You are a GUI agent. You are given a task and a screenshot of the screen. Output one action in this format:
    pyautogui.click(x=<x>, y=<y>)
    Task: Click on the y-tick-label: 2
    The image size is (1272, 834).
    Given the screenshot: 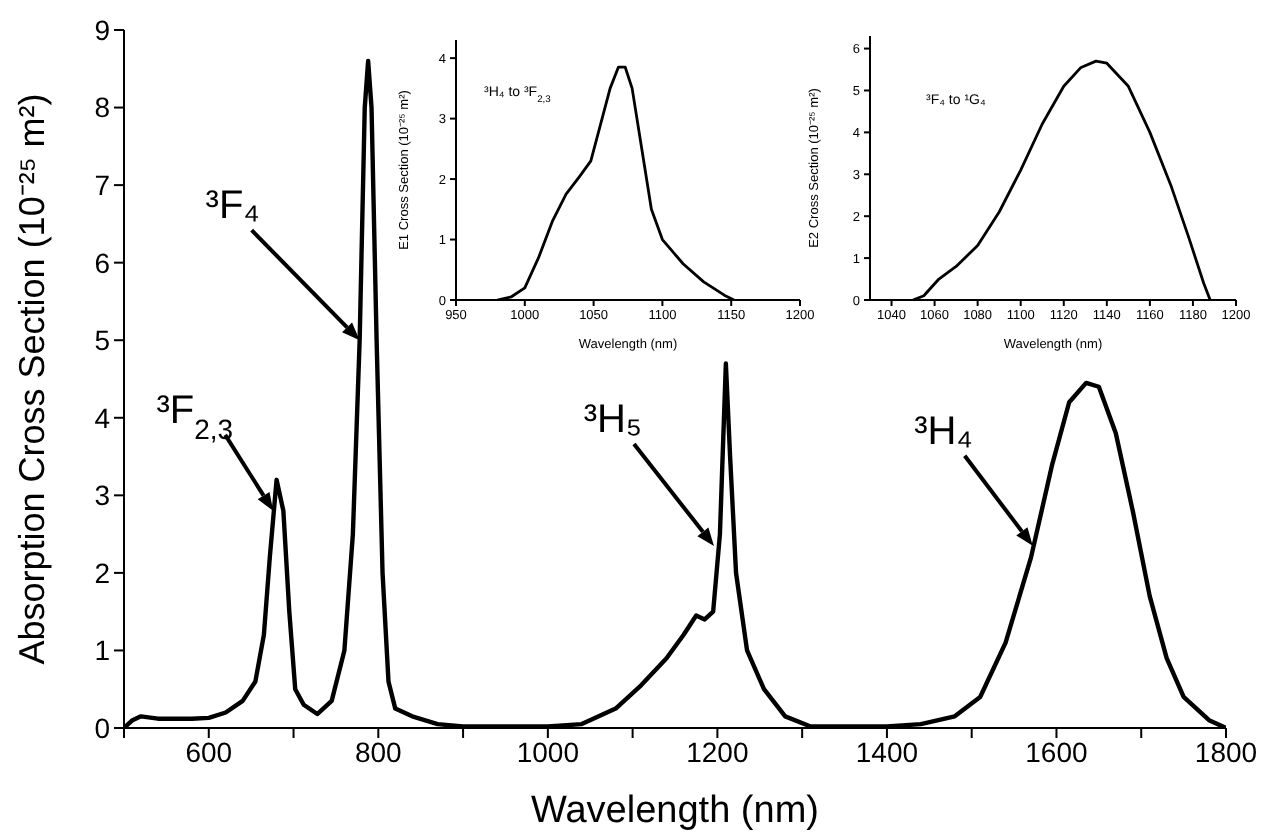 What is the action you would take?
    pyautogui.click(x=102, y=572)
    